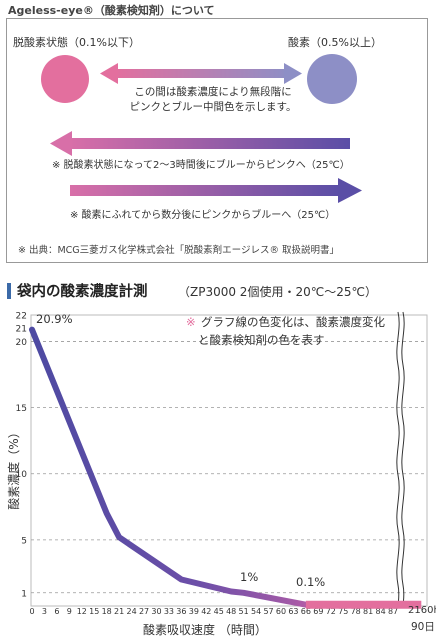 This screenshot has width=436, height=640. I want to click on deoxygenated-label: 脱酸素状態（0.1%以下）, so click(76, 42).